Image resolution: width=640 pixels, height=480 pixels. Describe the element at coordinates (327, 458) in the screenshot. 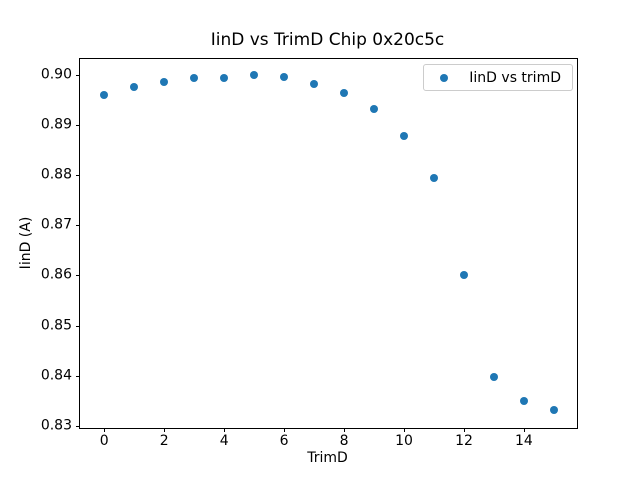

I see `x-axis-label: TrimD` at that location.